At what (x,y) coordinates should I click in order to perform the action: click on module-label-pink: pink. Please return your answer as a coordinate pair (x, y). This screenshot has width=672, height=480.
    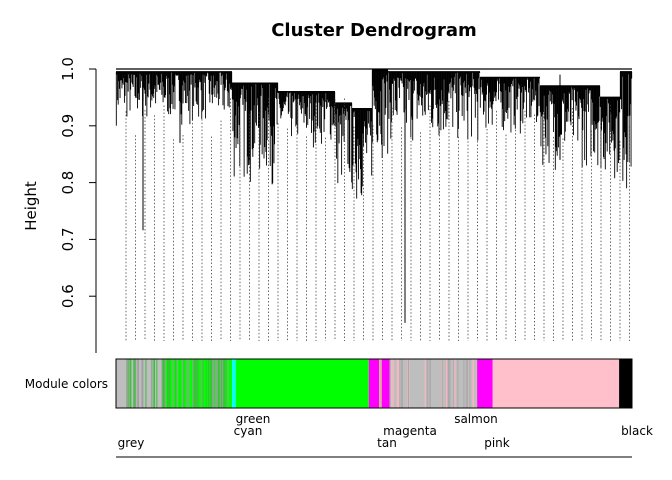
    Looking at the image, I should click on (497, 443).